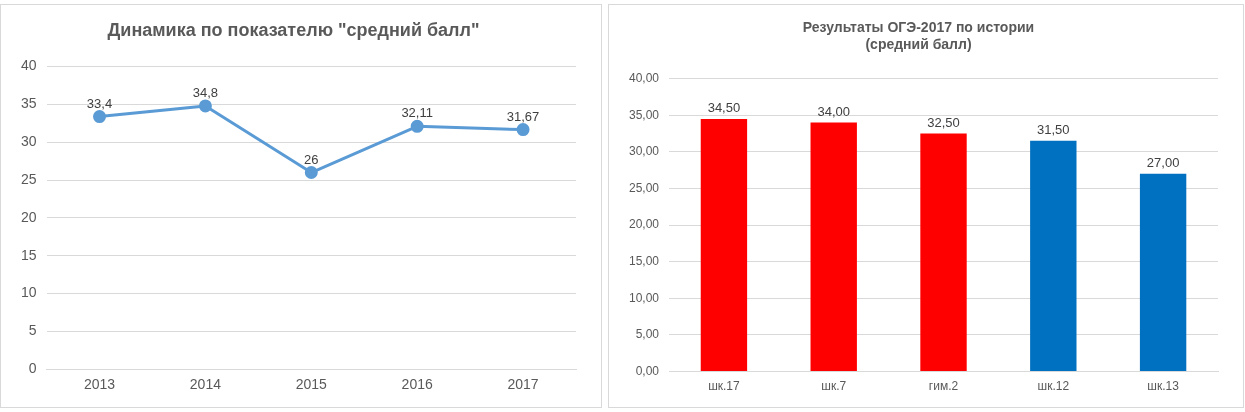 The width and height of the screenshot is (1245, 412). I want to click on x-tick-label: гим.2, so click(943, 386).